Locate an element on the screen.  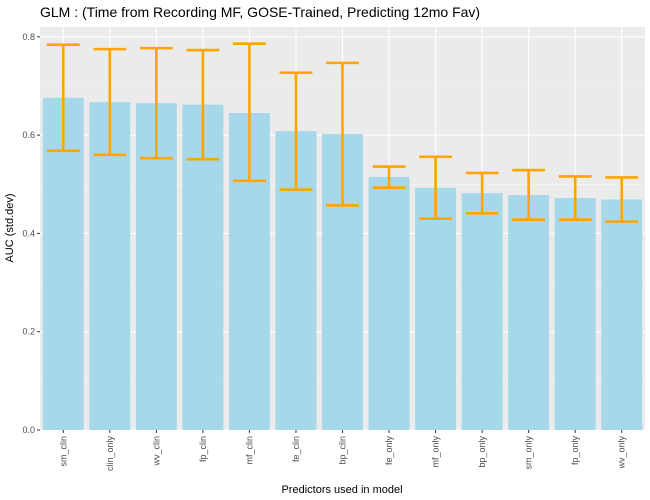
y-tick-label: 0.0 is located at coordinates (28, 430).